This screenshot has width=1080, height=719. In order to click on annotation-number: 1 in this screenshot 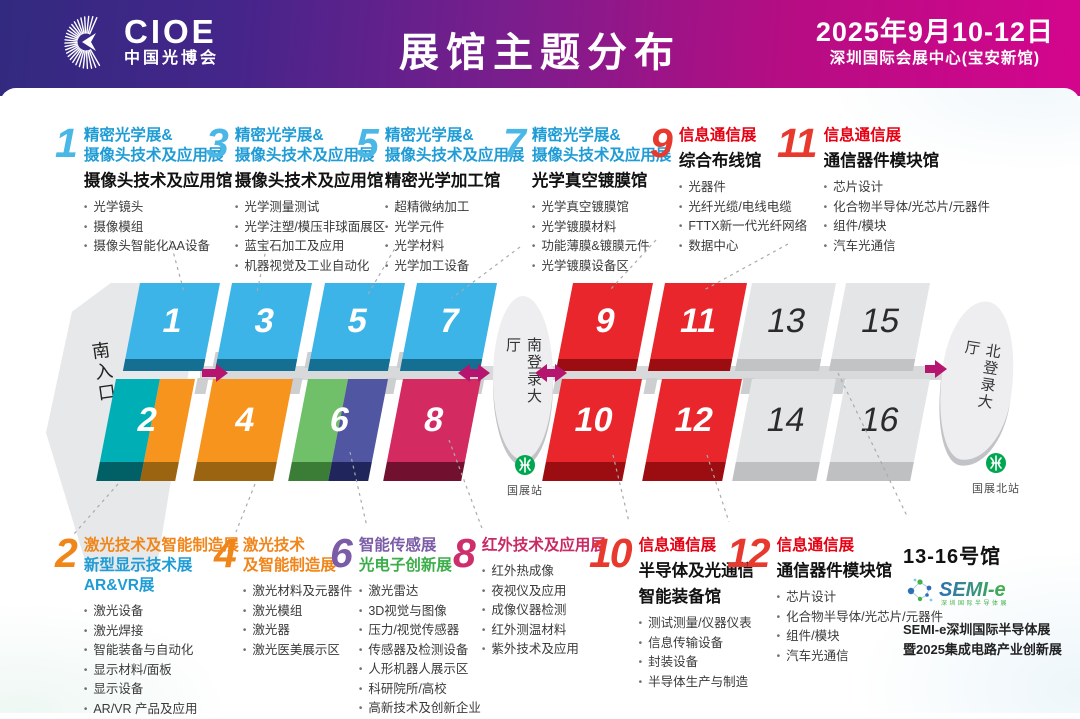, I will do `click(65, 143)`.